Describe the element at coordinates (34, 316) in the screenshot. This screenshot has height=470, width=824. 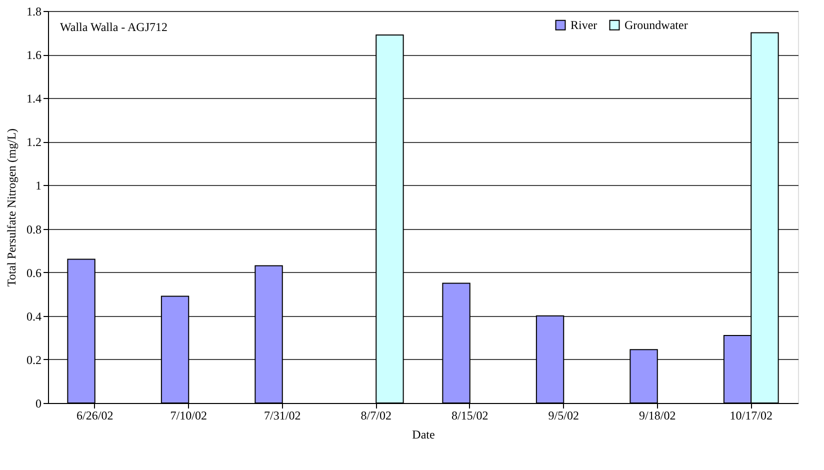
I see `y-tick-label: 0.4` at that location.